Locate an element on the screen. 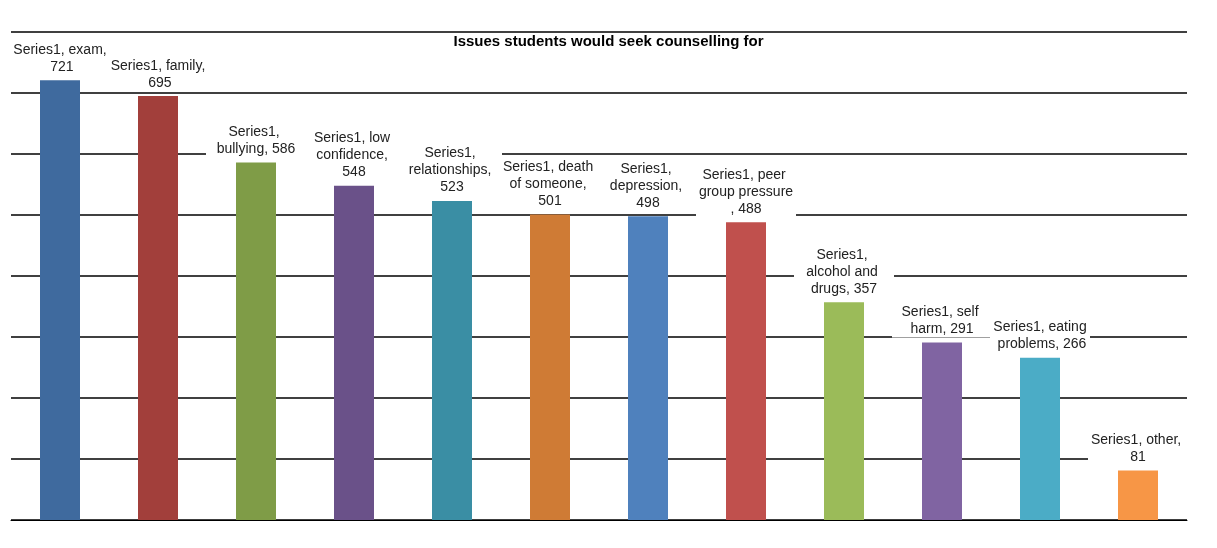 This screenshot has height=548, width=1217. chart-title: Issues students would seek counselling for is located at coordinates (608, 40).